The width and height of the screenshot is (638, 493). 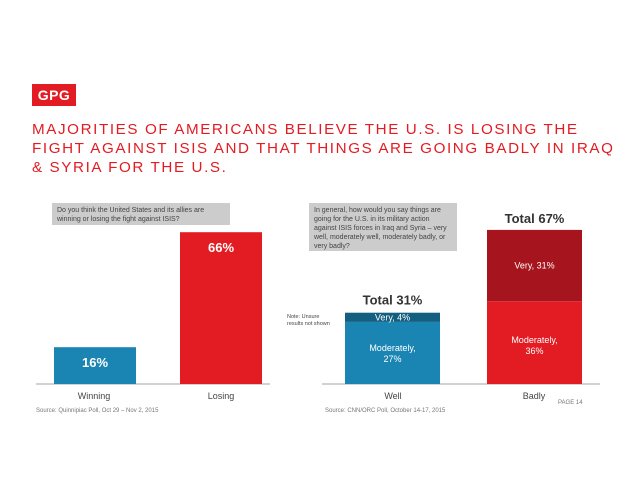 What do you see at coordinates (221, 396) in the screenshot?
I see `x-label-losing: Losing` at bounding box center [221, 396].